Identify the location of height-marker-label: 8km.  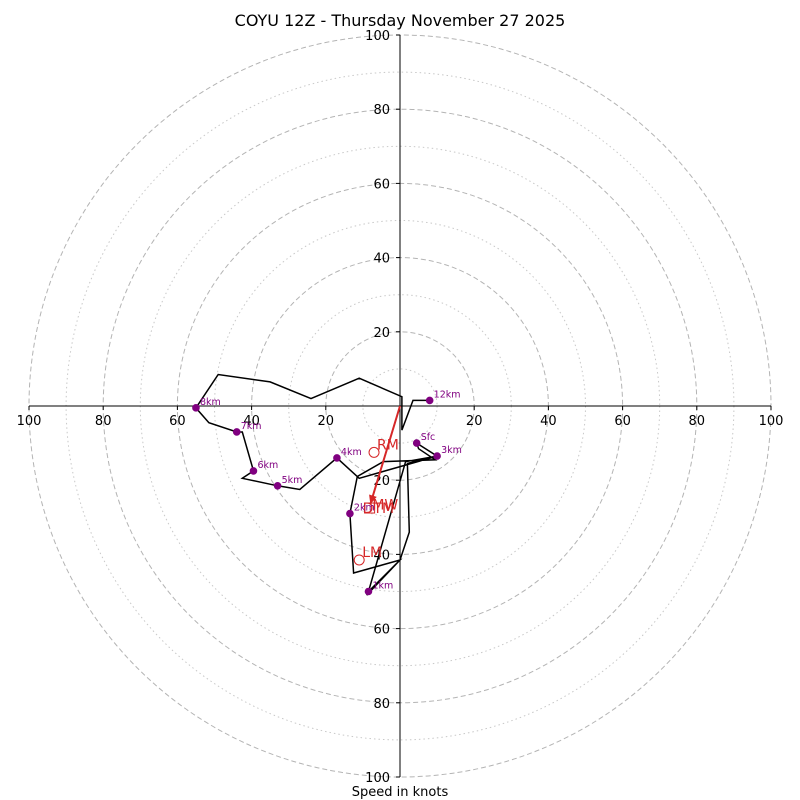
(210, 402).